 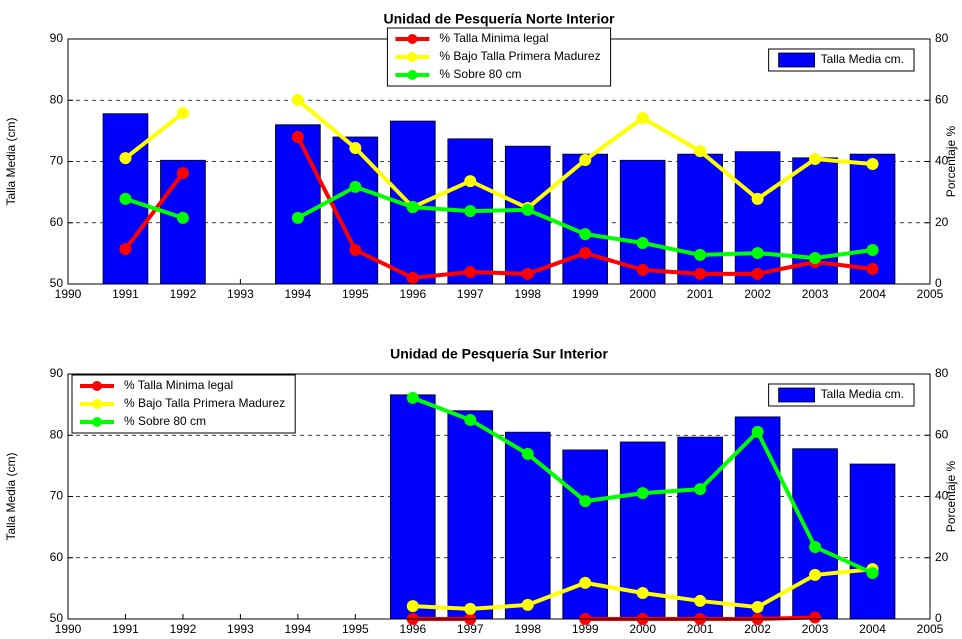 What do you see at coordinates (240, 629) in the screenshot?
I see `x-tick-label: 1993` at bounding box center [240, 629].